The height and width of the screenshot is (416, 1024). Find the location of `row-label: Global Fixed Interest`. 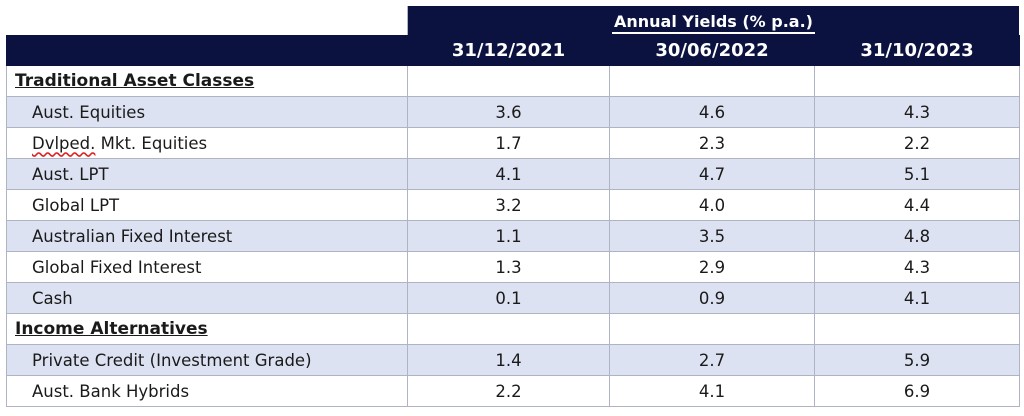

row-label: Global Fixed Interest is located at coordinates (207, 267).